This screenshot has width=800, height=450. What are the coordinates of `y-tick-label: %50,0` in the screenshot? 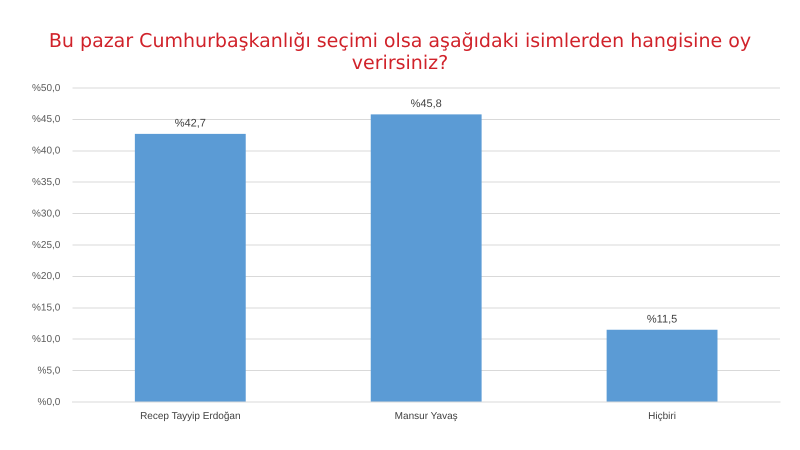 It's located at (46, 88).